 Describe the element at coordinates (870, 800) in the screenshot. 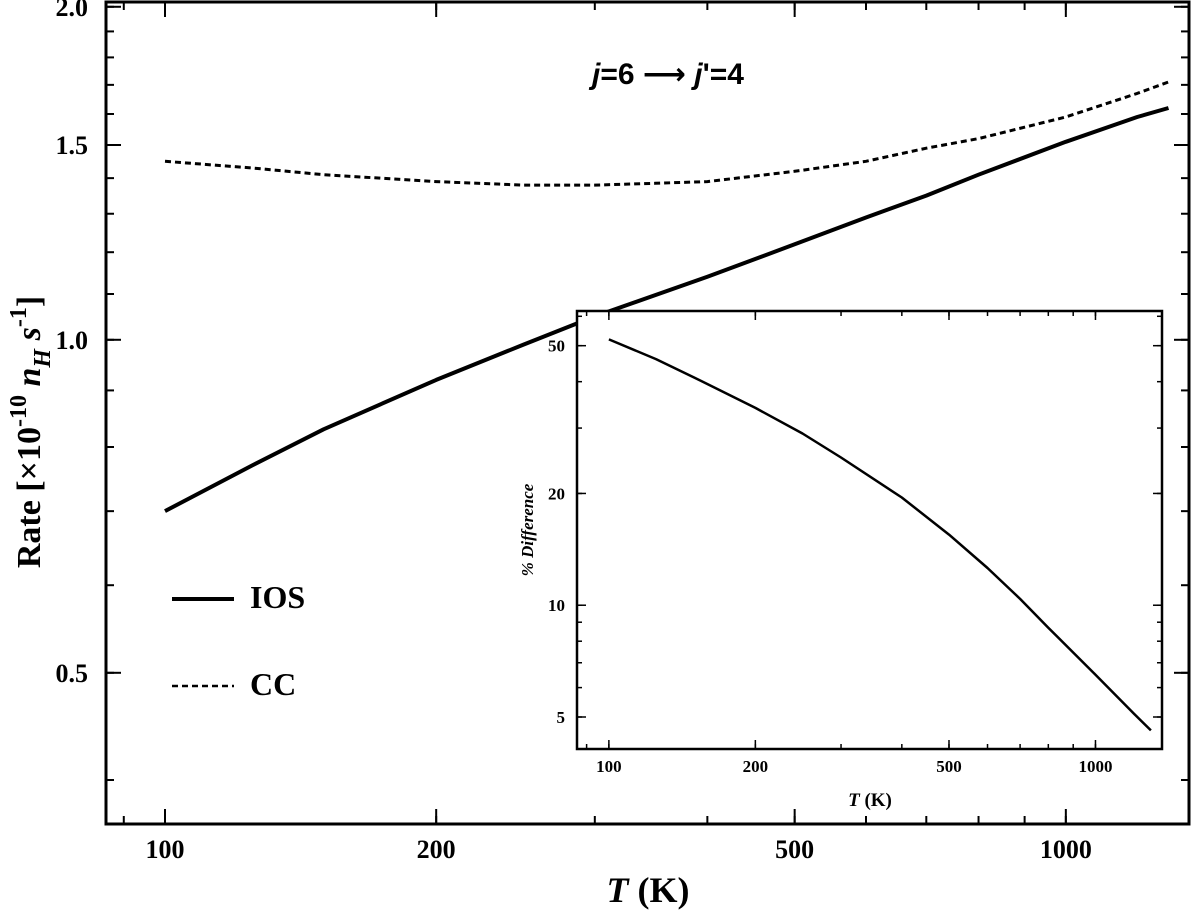

I see `inset-x-axis-label: T (K)` at that location.